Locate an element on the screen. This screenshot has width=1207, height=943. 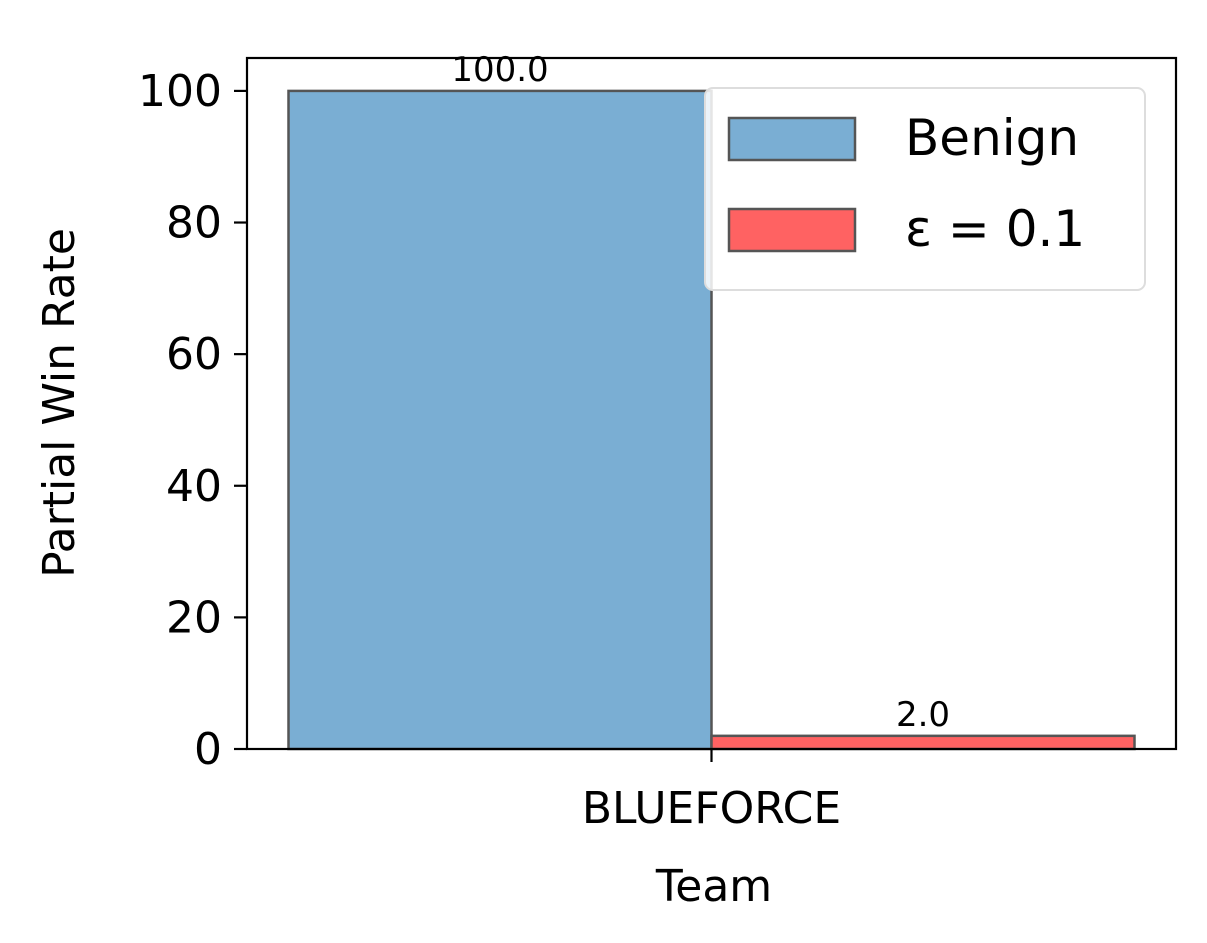
legend-label-1: ε = 0.1 is located at coordinates (995, 229).